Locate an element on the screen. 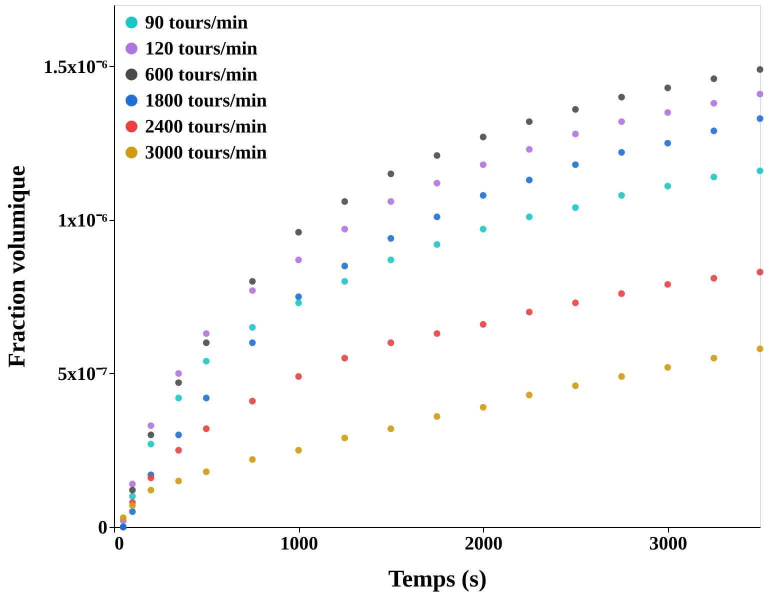 The image size is (769, 596). legend-label: 1800 tours/min is located at coordinates (206, 101).